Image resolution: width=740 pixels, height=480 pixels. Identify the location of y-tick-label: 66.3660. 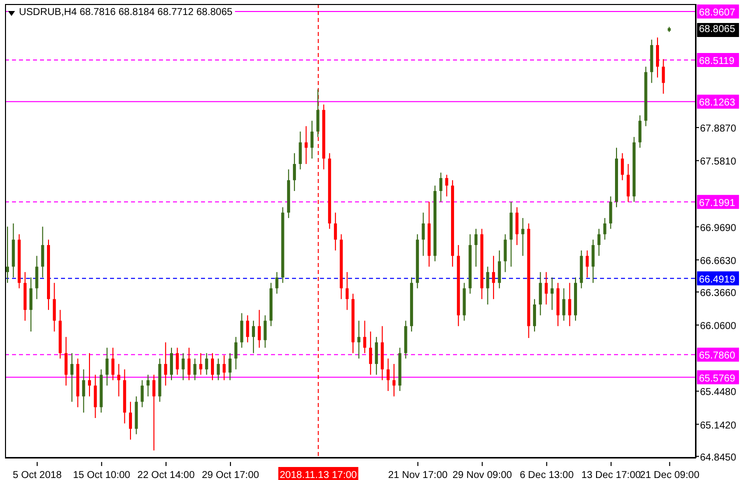
(718, 293).